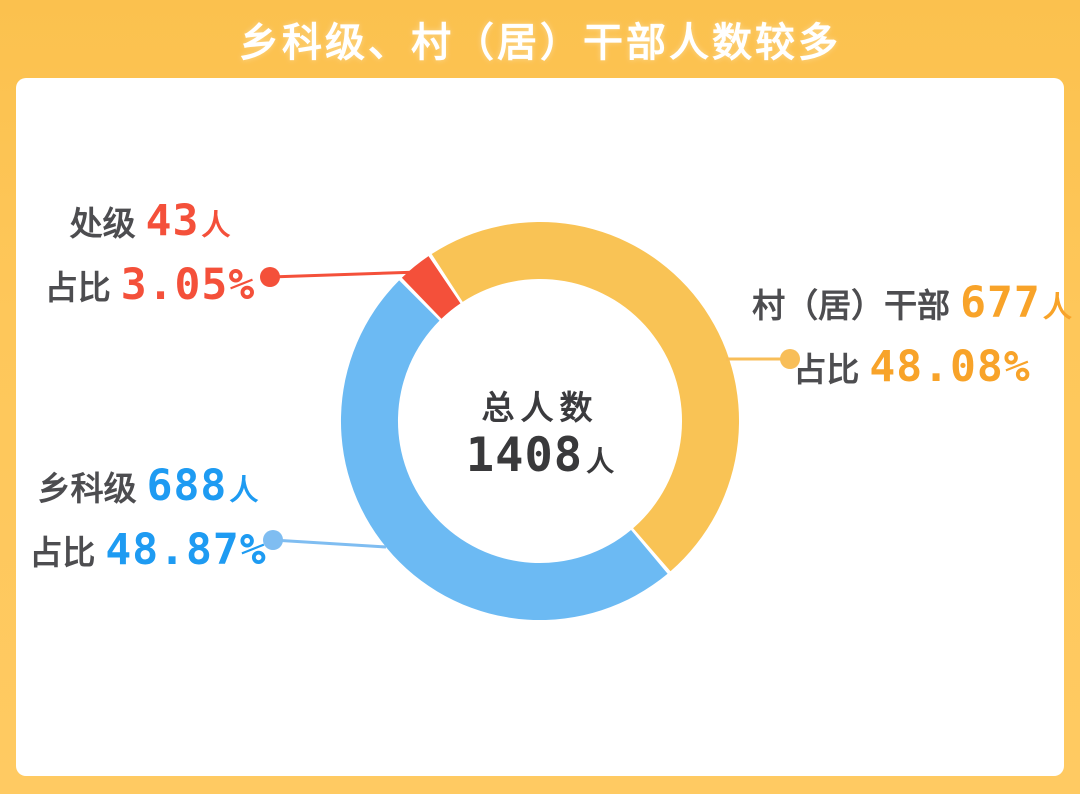  What do you see at coordinates (187, 486) in the screenshot?
I see `series-value-xiangkeji: 688` at bounding box center [187, 486].